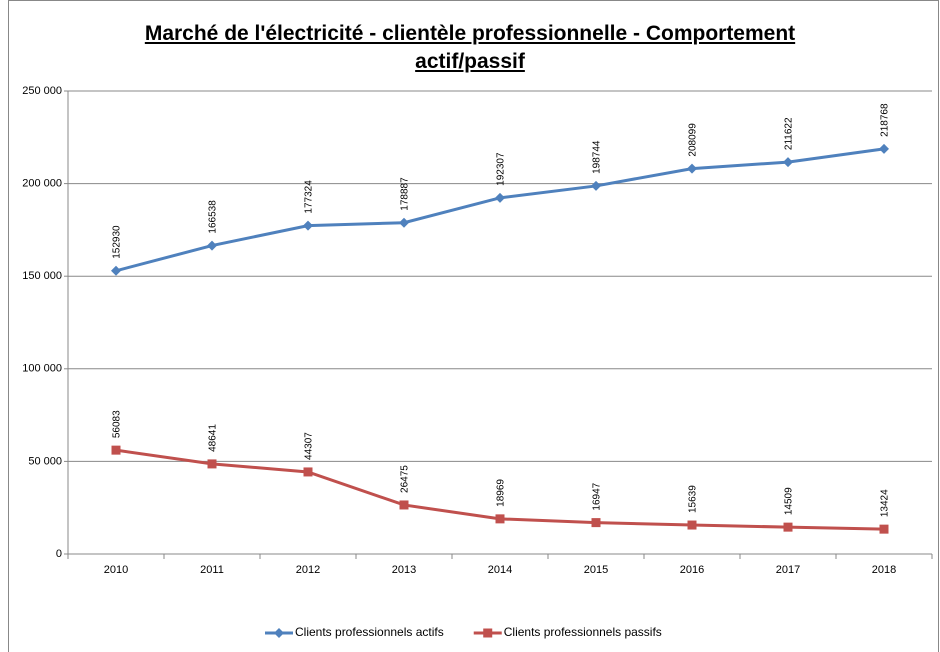 This screenshot has height=652, width=940. Describe the element at coordinates (693, 499) in the screenshot. I see `data-label: 15639` at that location.